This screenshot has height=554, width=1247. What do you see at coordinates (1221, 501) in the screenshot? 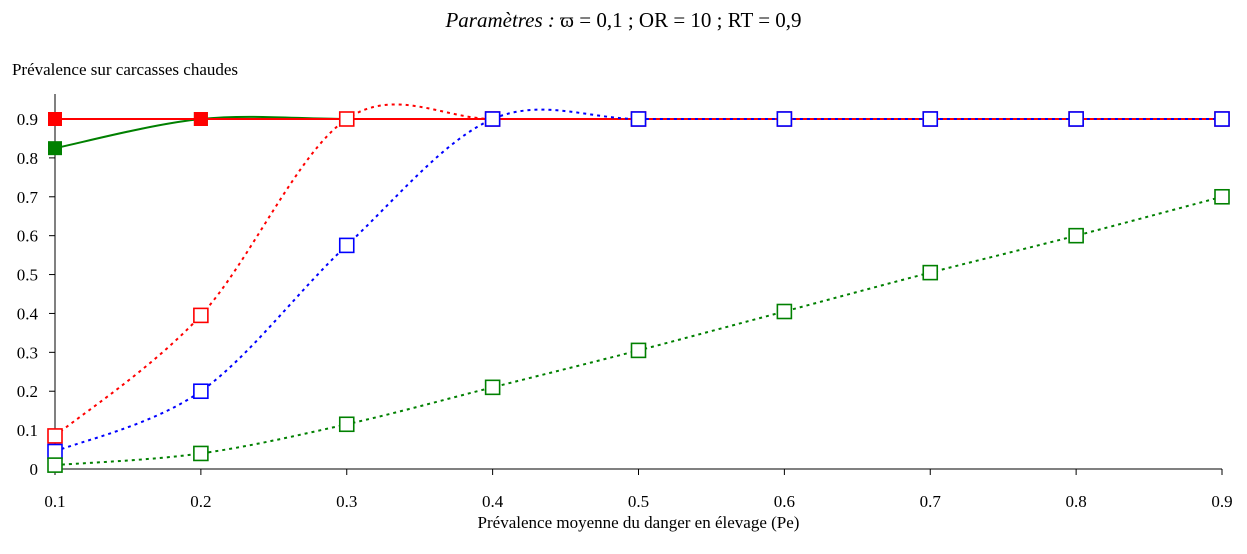
I see `x-tick-label: 0.9` at bounding box center [1221, 501].